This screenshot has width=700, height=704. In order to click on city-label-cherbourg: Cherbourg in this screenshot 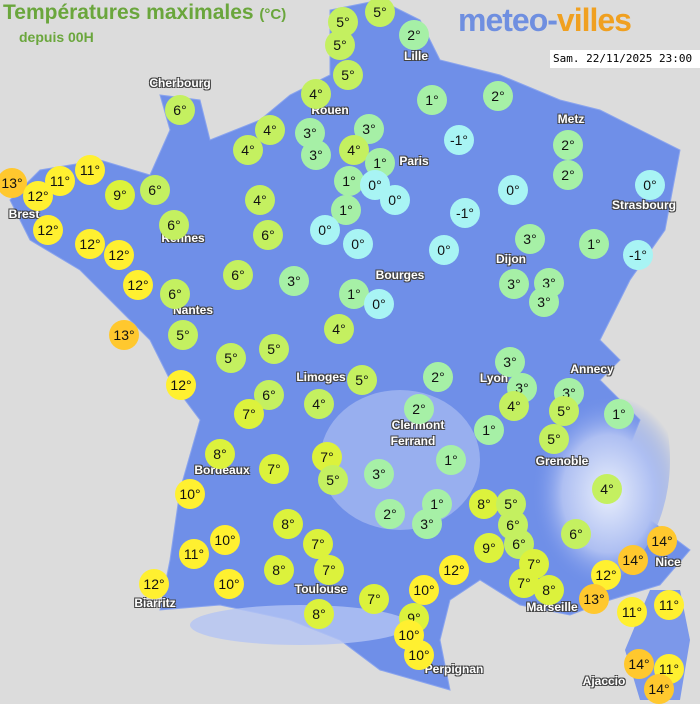, I will do `click(180, 83)`.